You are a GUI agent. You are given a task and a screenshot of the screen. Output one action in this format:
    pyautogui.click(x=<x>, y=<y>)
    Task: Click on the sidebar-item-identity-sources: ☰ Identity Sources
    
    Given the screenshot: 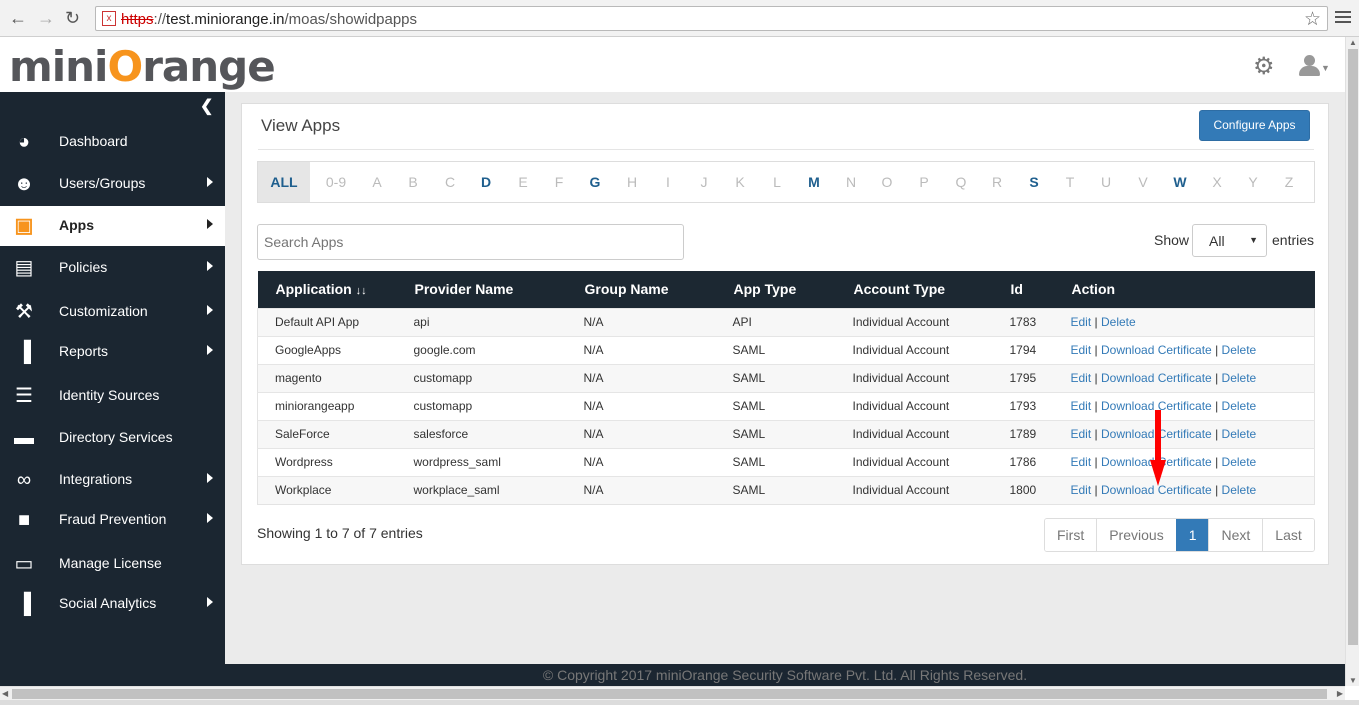 What is the action you would take?
    pyautogui.click(x=112, y=396)
    